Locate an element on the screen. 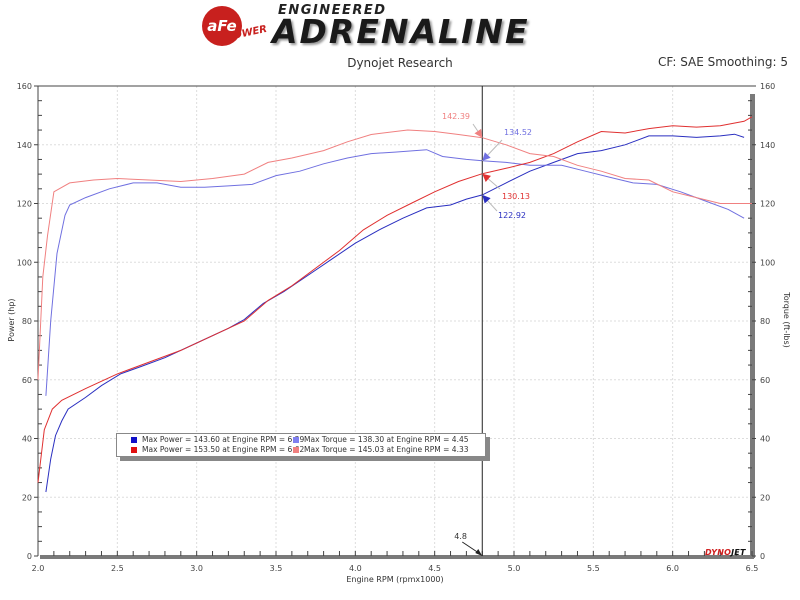  y2-tick-label: 40 is located at coordinates (765, 439).